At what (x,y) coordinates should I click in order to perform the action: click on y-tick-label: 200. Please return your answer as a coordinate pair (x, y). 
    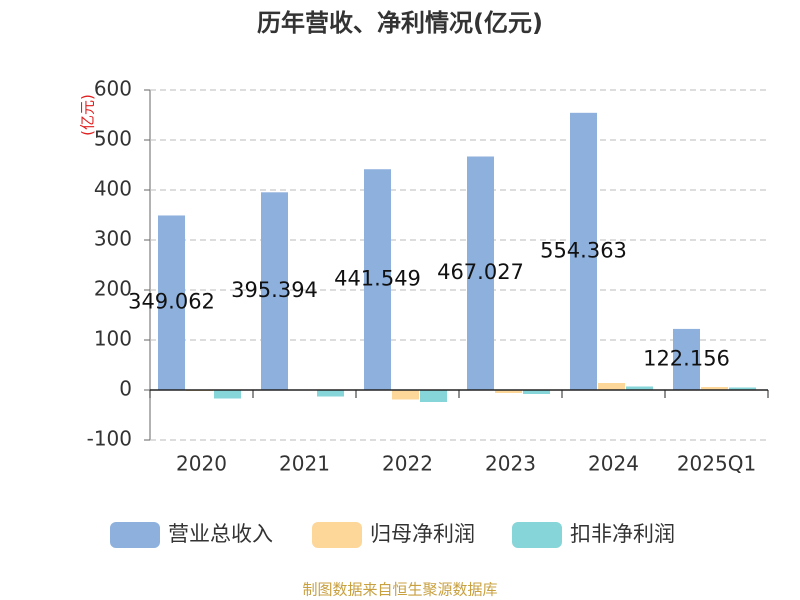
    Looking at the image, I should click on (113, 289).